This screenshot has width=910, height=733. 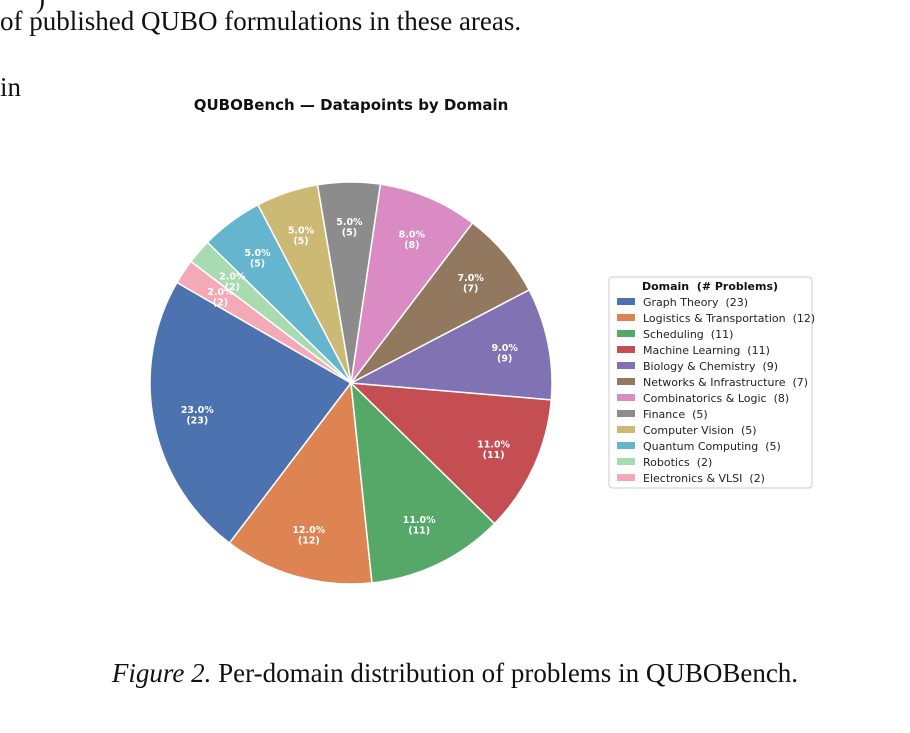 I want to click on legend-label-9: Computer Vision (5), so click(x=700, y=430).